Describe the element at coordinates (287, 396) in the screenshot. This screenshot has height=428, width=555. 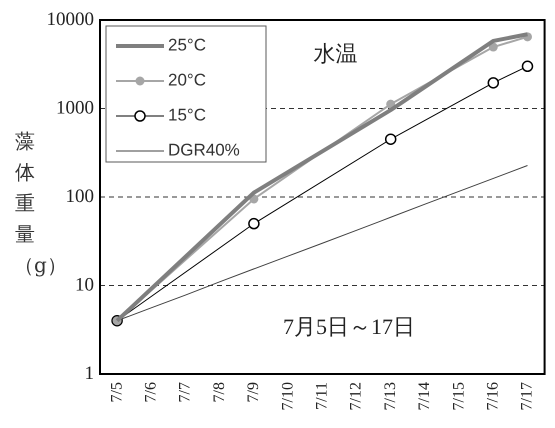
I see `x-tick-label: 7/10` at that location.